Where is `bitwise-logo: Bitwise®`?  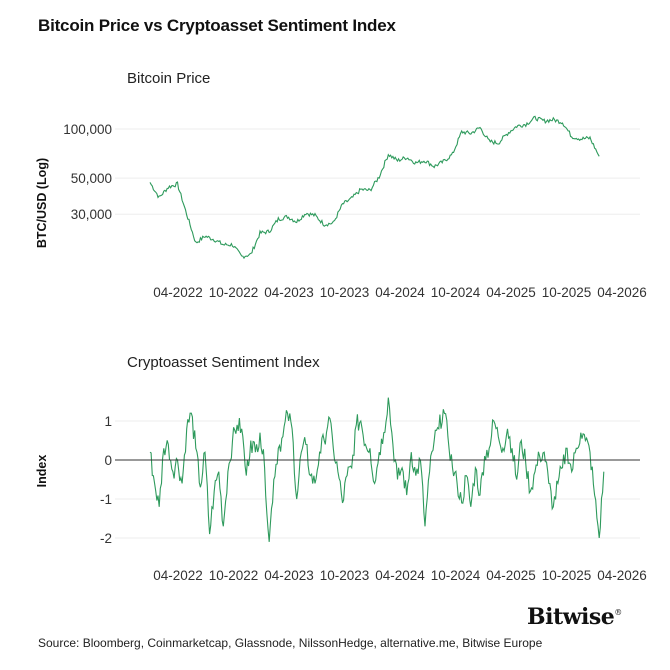
bitwise-logo: Bitwise® is located at coordinates (574, 617).